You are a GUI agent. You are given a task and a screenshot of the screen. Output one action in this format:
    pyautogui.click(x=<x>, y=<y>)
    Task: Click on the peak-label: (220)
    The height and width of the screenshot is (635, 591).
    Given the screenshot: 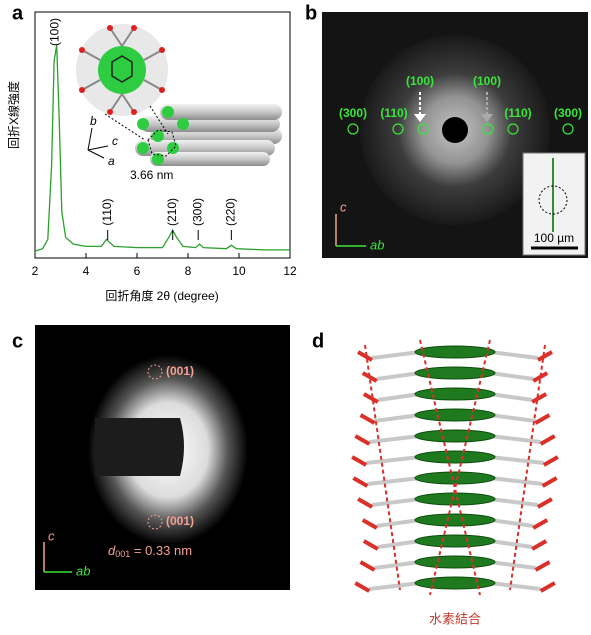 What is the action you would take?
    pyautogui.click(x=231, y=212)
    